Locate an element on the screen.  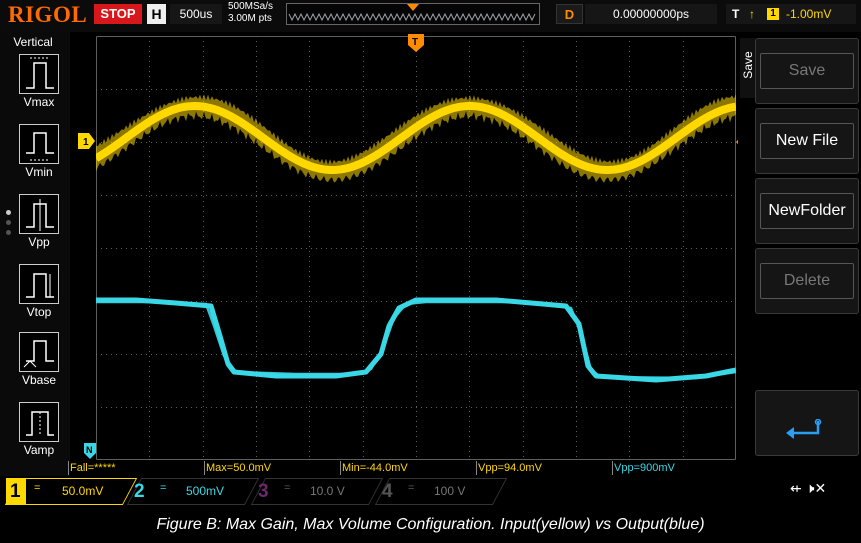
save-button: Save is located at coordinates (807, 71).